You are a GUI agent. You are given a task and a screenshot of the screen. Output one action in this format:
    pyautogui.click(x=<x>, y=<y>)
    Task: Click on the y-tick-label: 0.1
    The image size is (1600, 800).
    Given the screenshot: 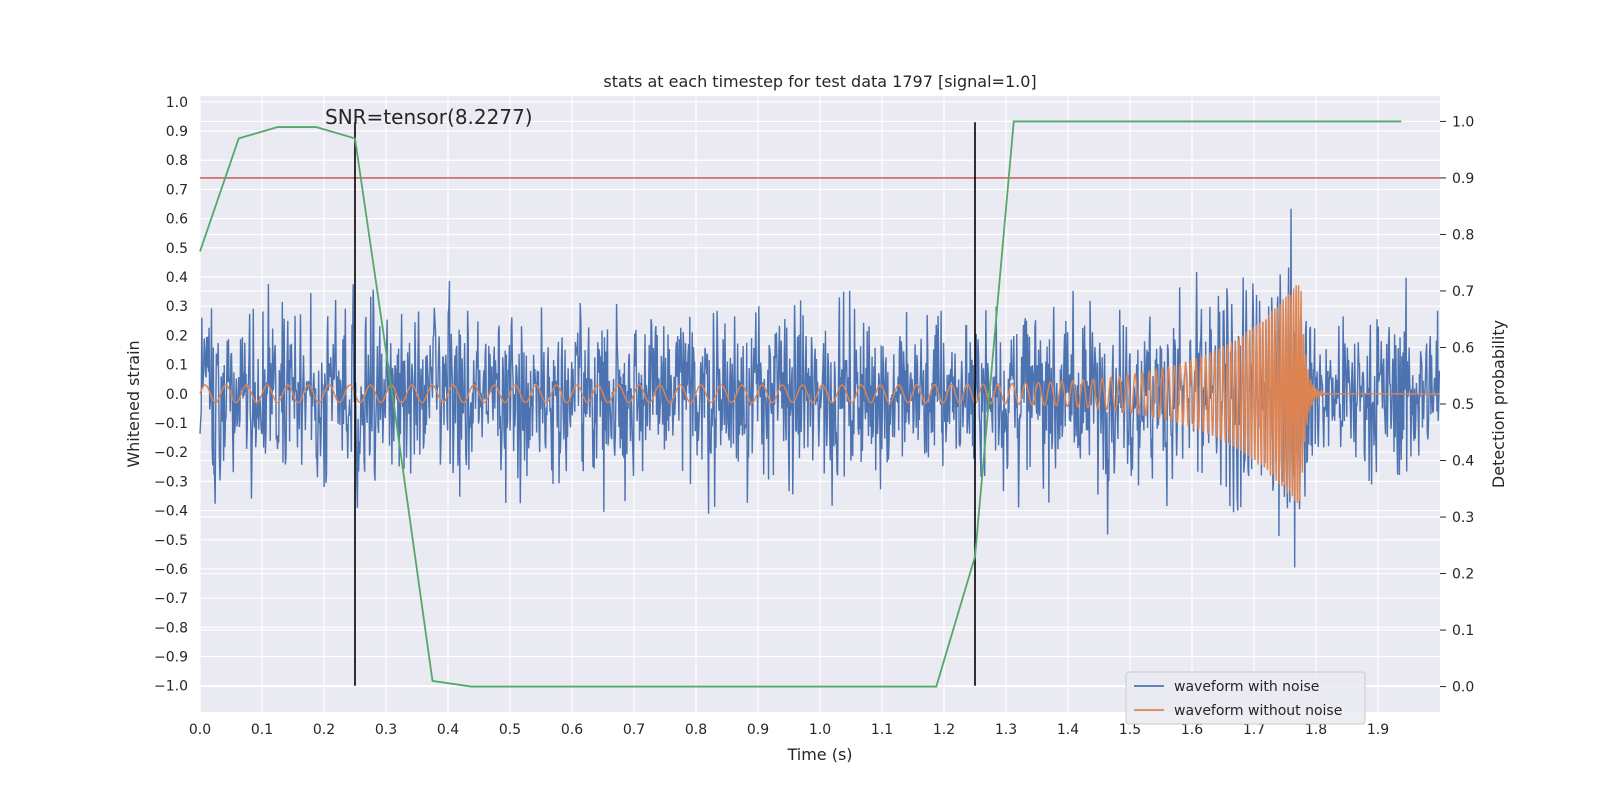 What is the action you would take?
    pyautogui.click(x=177, y=366)
    